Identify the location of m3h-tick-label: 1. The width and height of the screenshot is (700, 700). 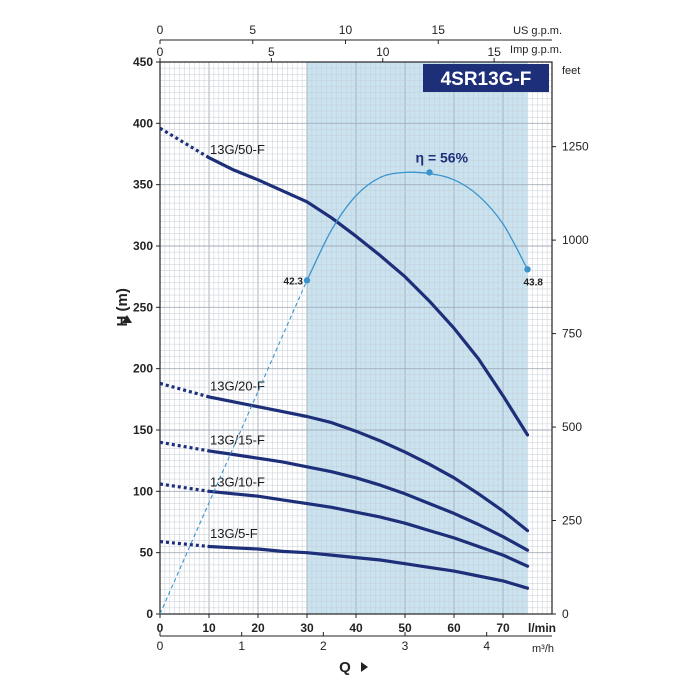
(241, 646).